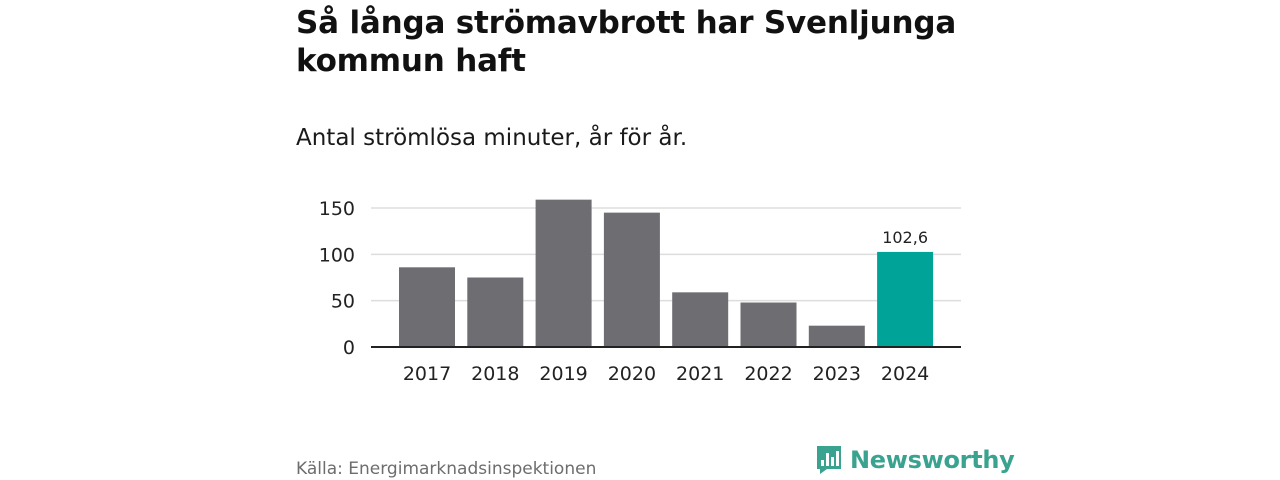  Describe the element at coordinates (631, 279) in the screenshot. I see `bar-2020` at that location.